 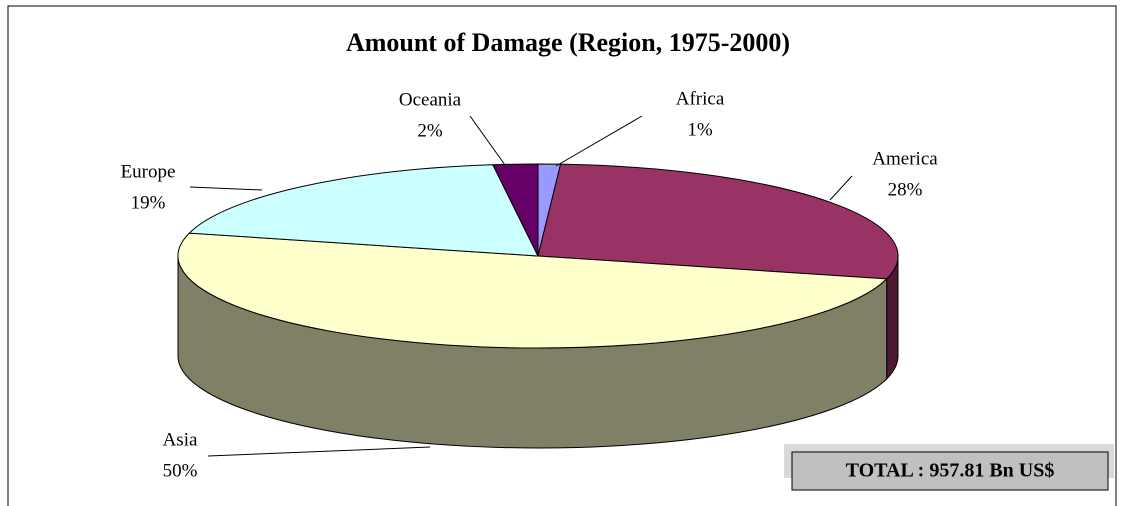 What do you see at coordinates (148, 202) in the screenshot?
I see `value-label: 19%` at bounding box center [148, 202].